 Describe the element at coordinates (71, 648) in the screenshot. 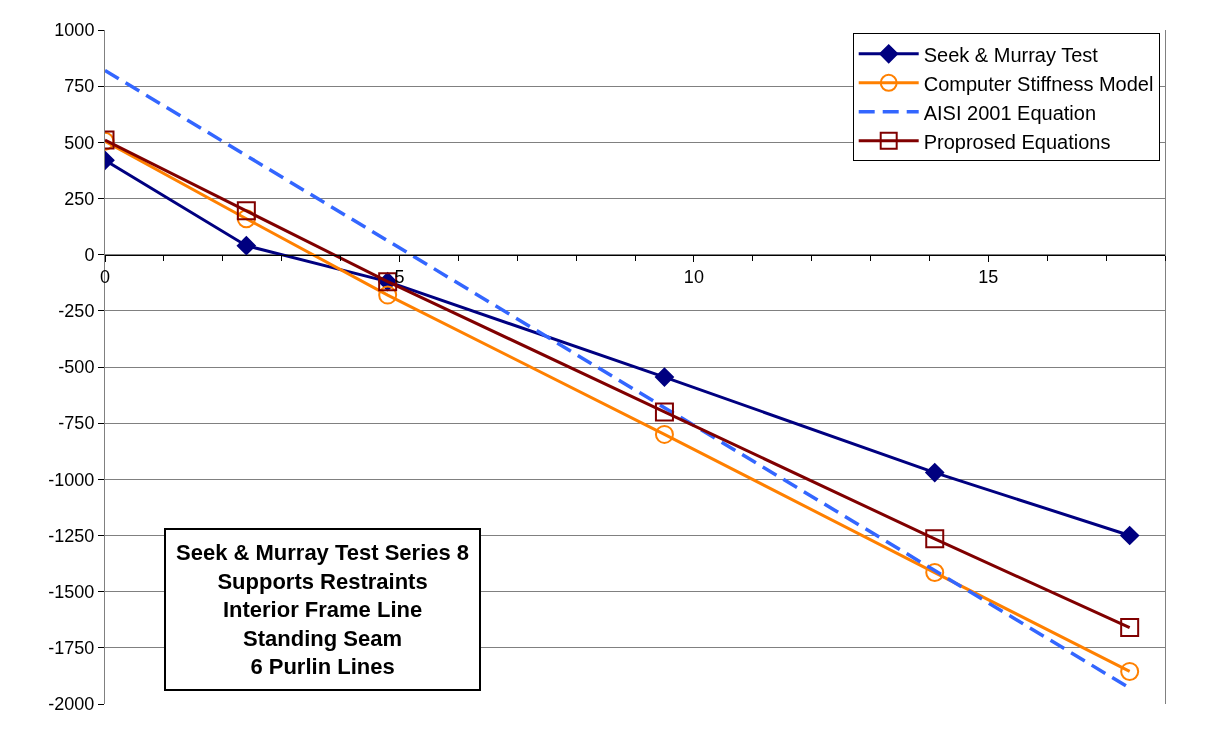

I see `y-tick-label: -1750` at that location.